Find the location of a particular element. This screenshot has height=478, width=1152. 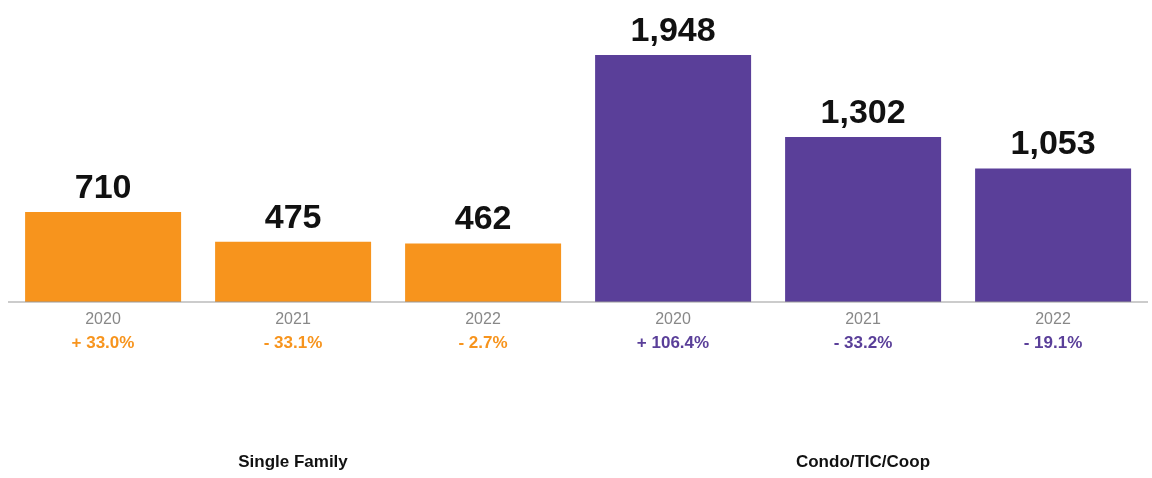

text: + 106.4% is located at coordinates (673, 342).